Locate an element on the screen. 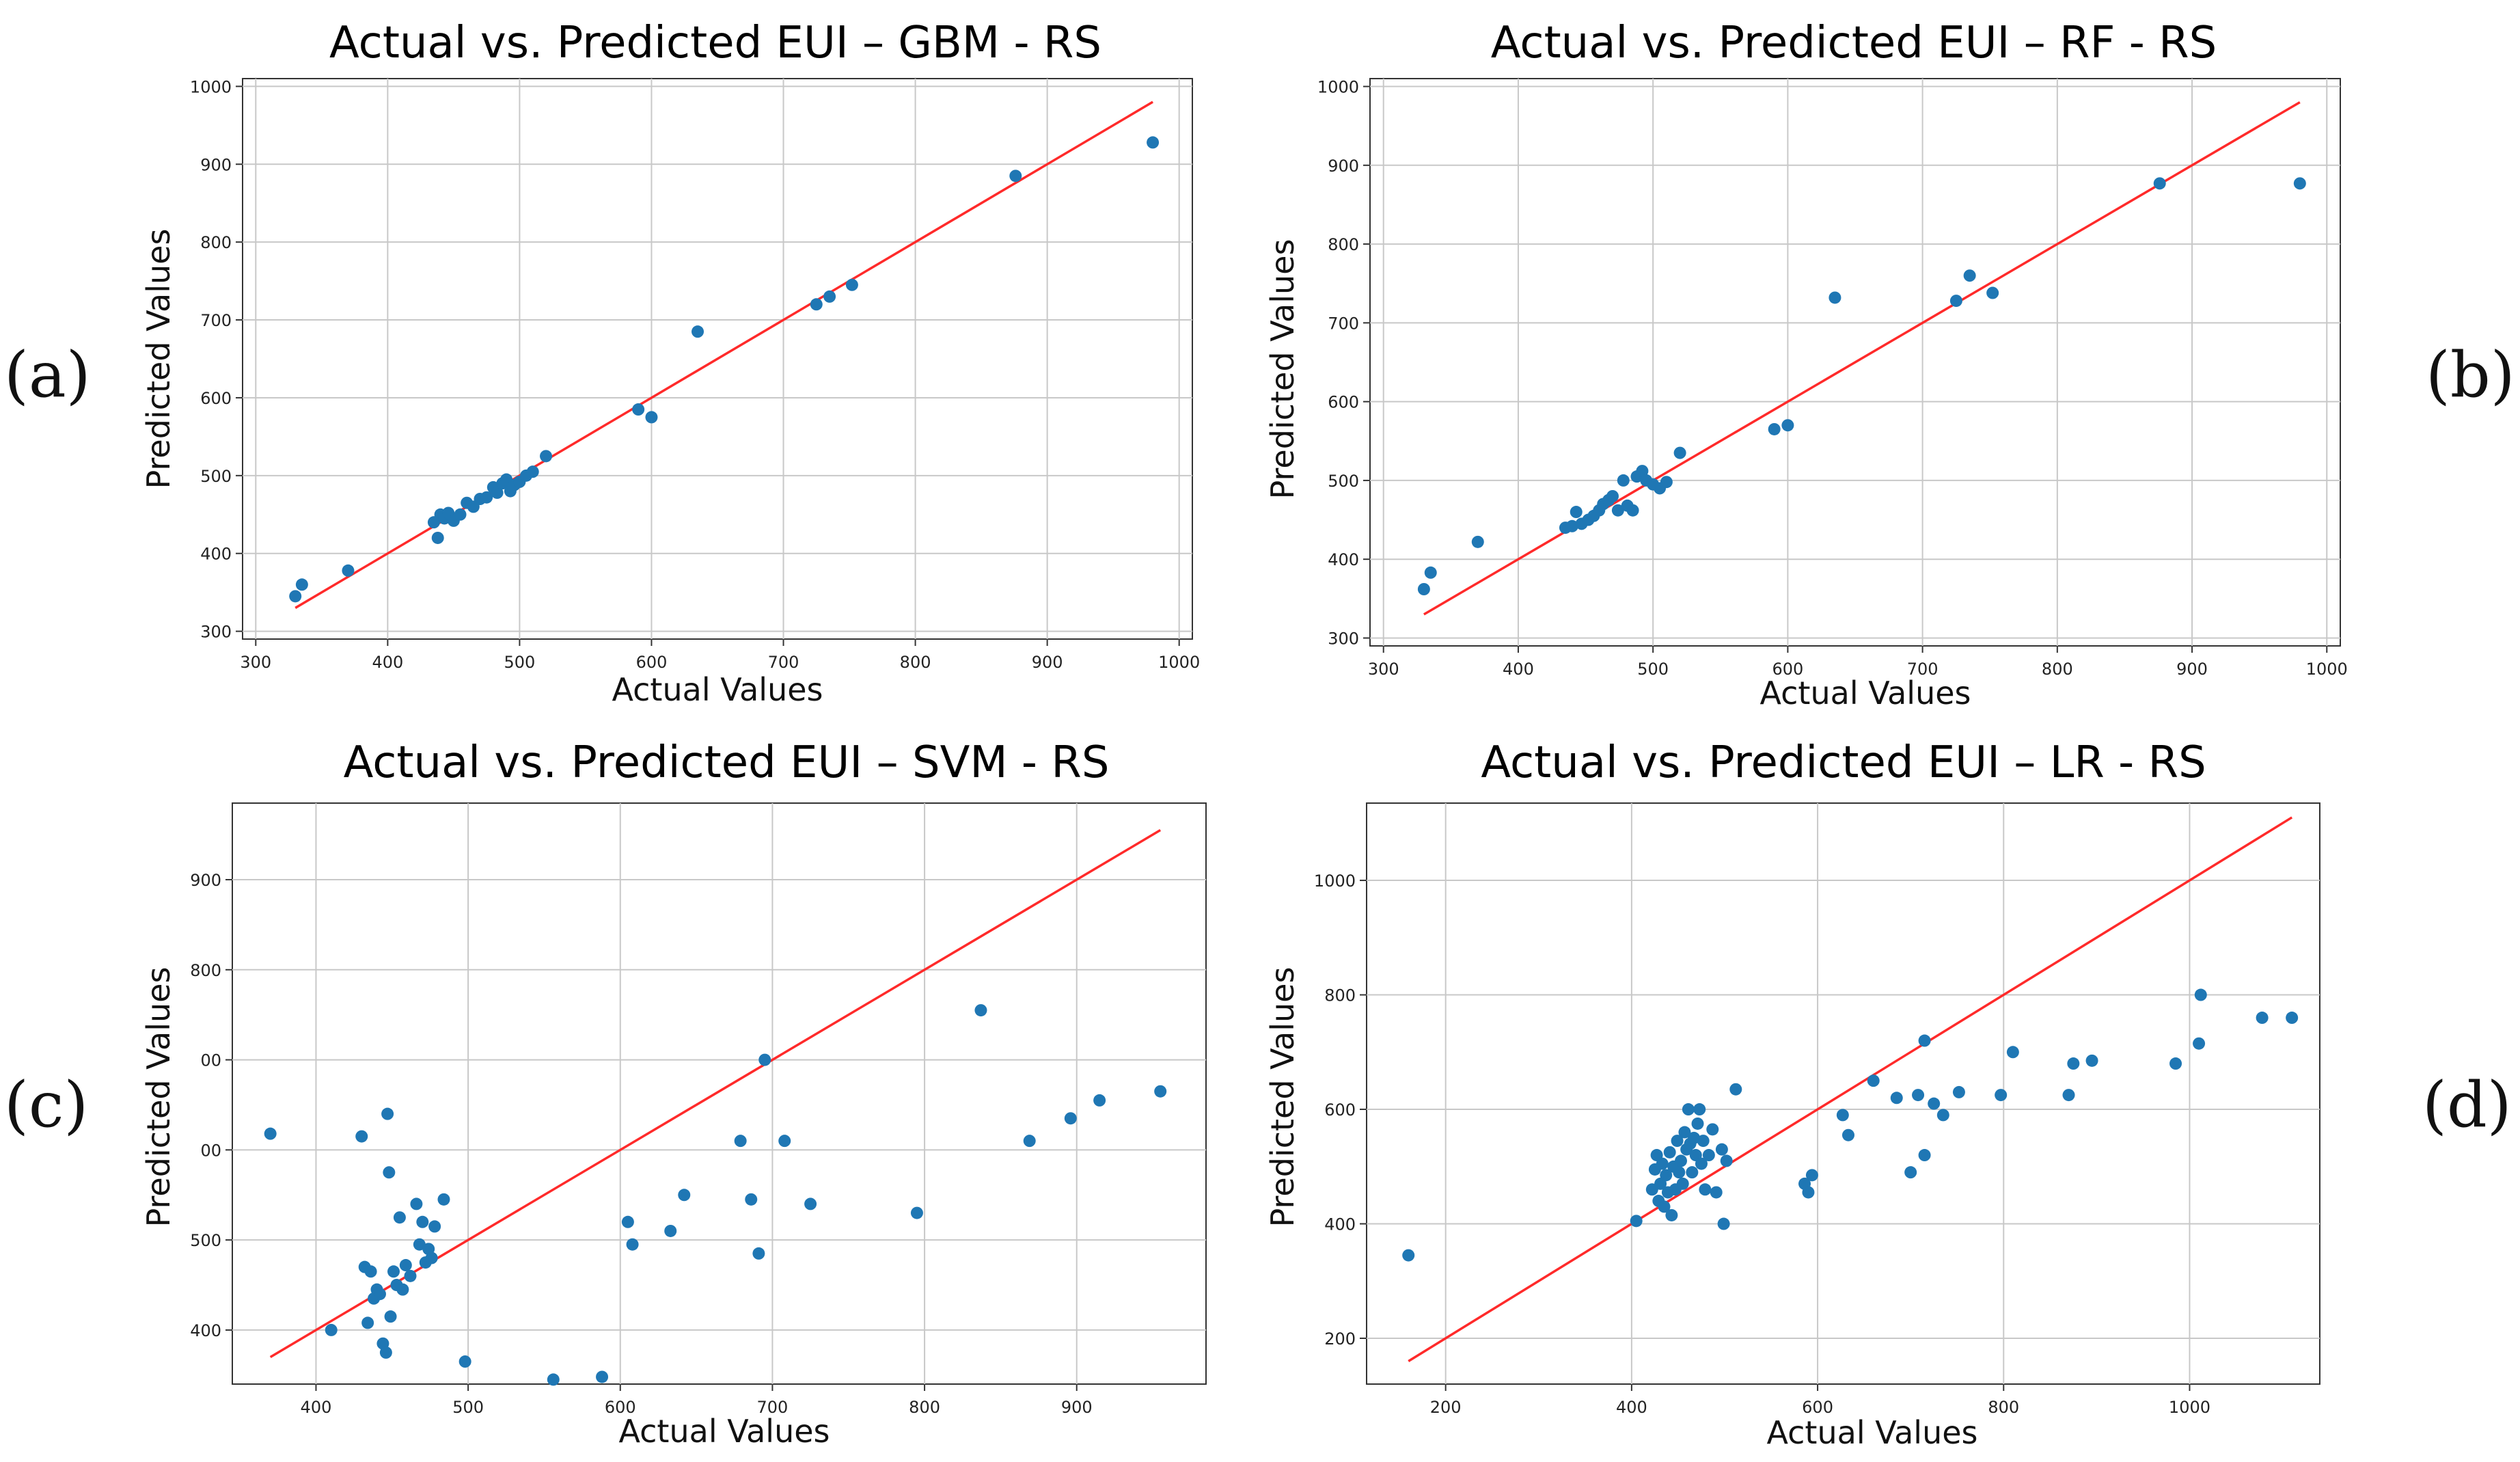  y-tick-label: 400 is located at coordinates (1340, 1224).